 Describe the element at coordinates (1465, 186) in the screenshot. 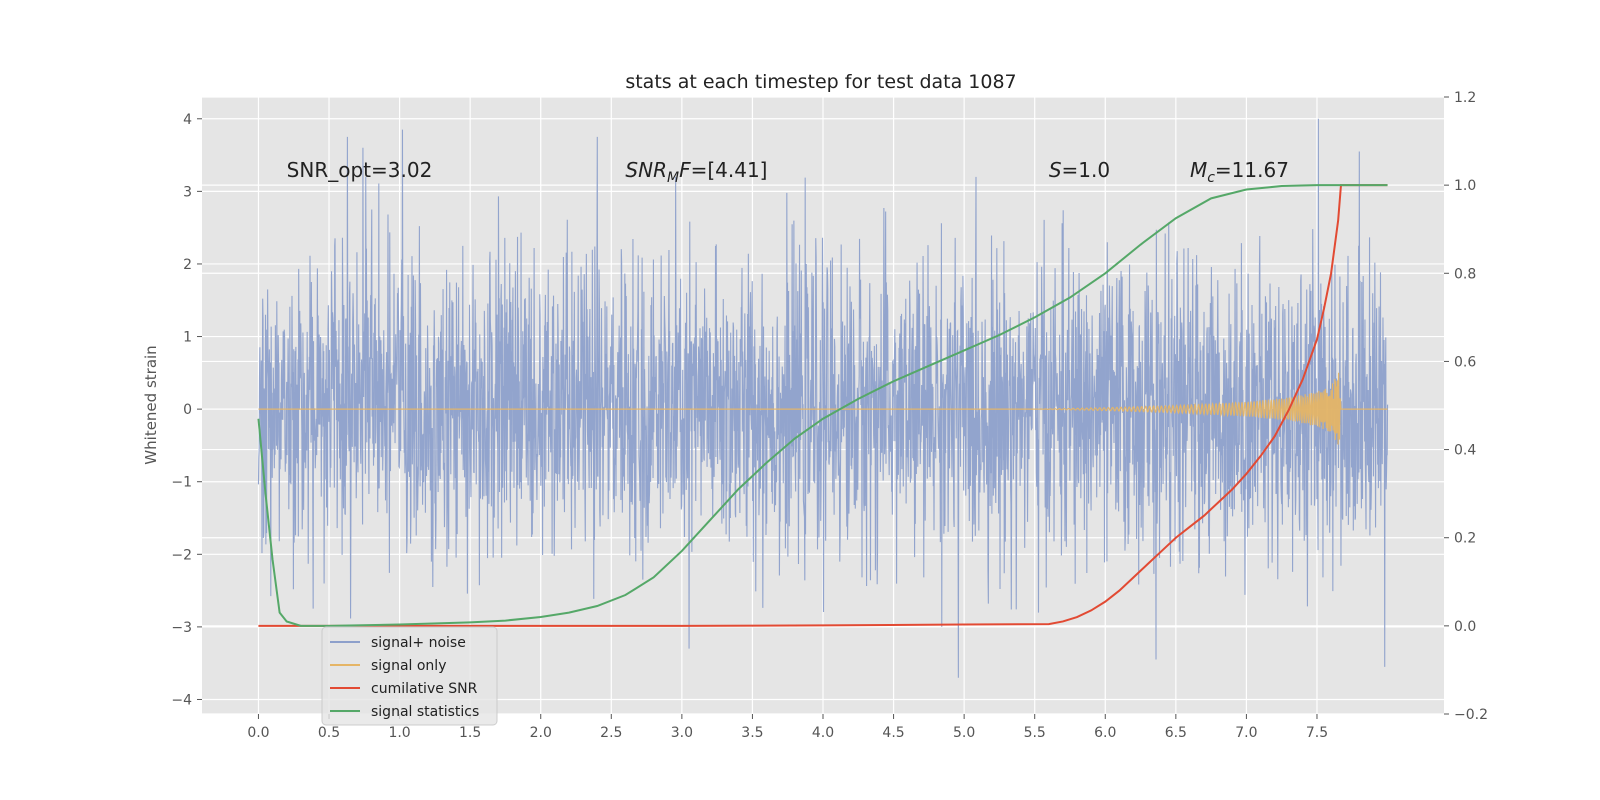

I see `y2-tick-label: 1.0` at that location.